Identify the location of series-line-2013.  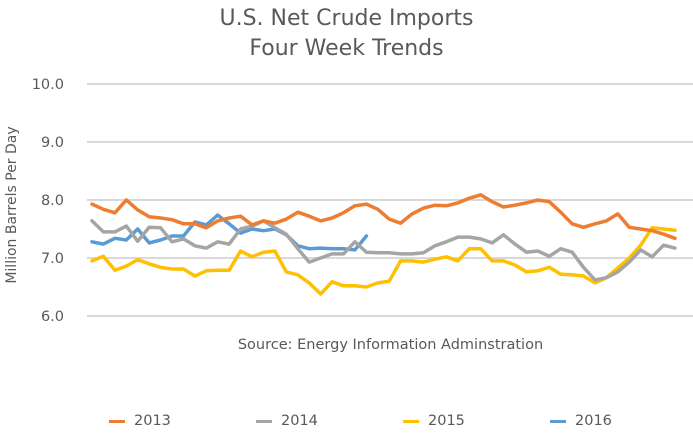
(383, 217).